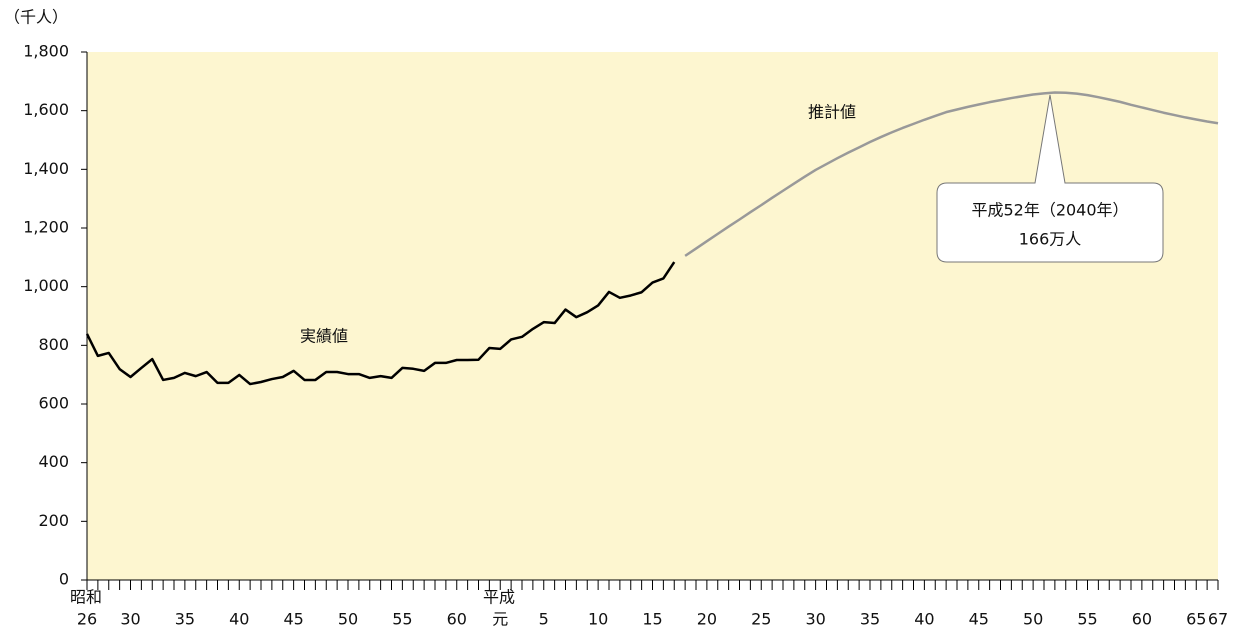  What do you see at coordinates (707, 619) in the screenshot?
I see `x-tick-label: 20` at bounding box center [707, 619].